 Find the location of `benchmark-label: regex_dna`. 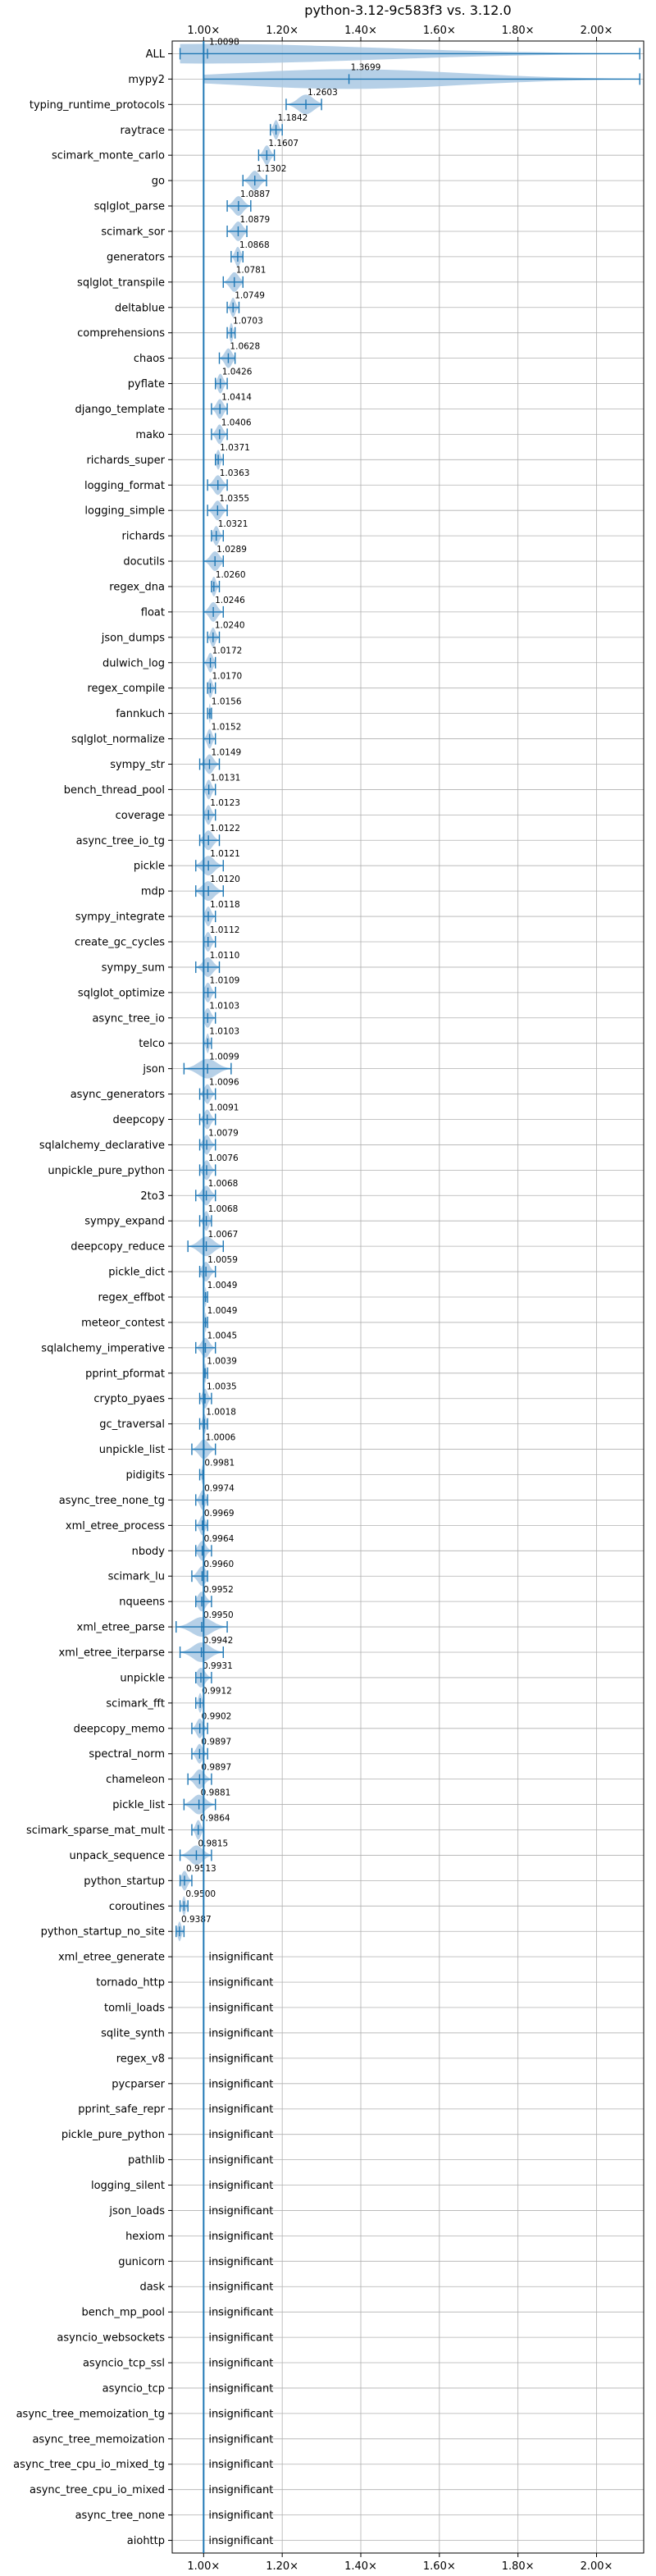

benchmark-label: regex_dna is located at coordinates (137, 587).